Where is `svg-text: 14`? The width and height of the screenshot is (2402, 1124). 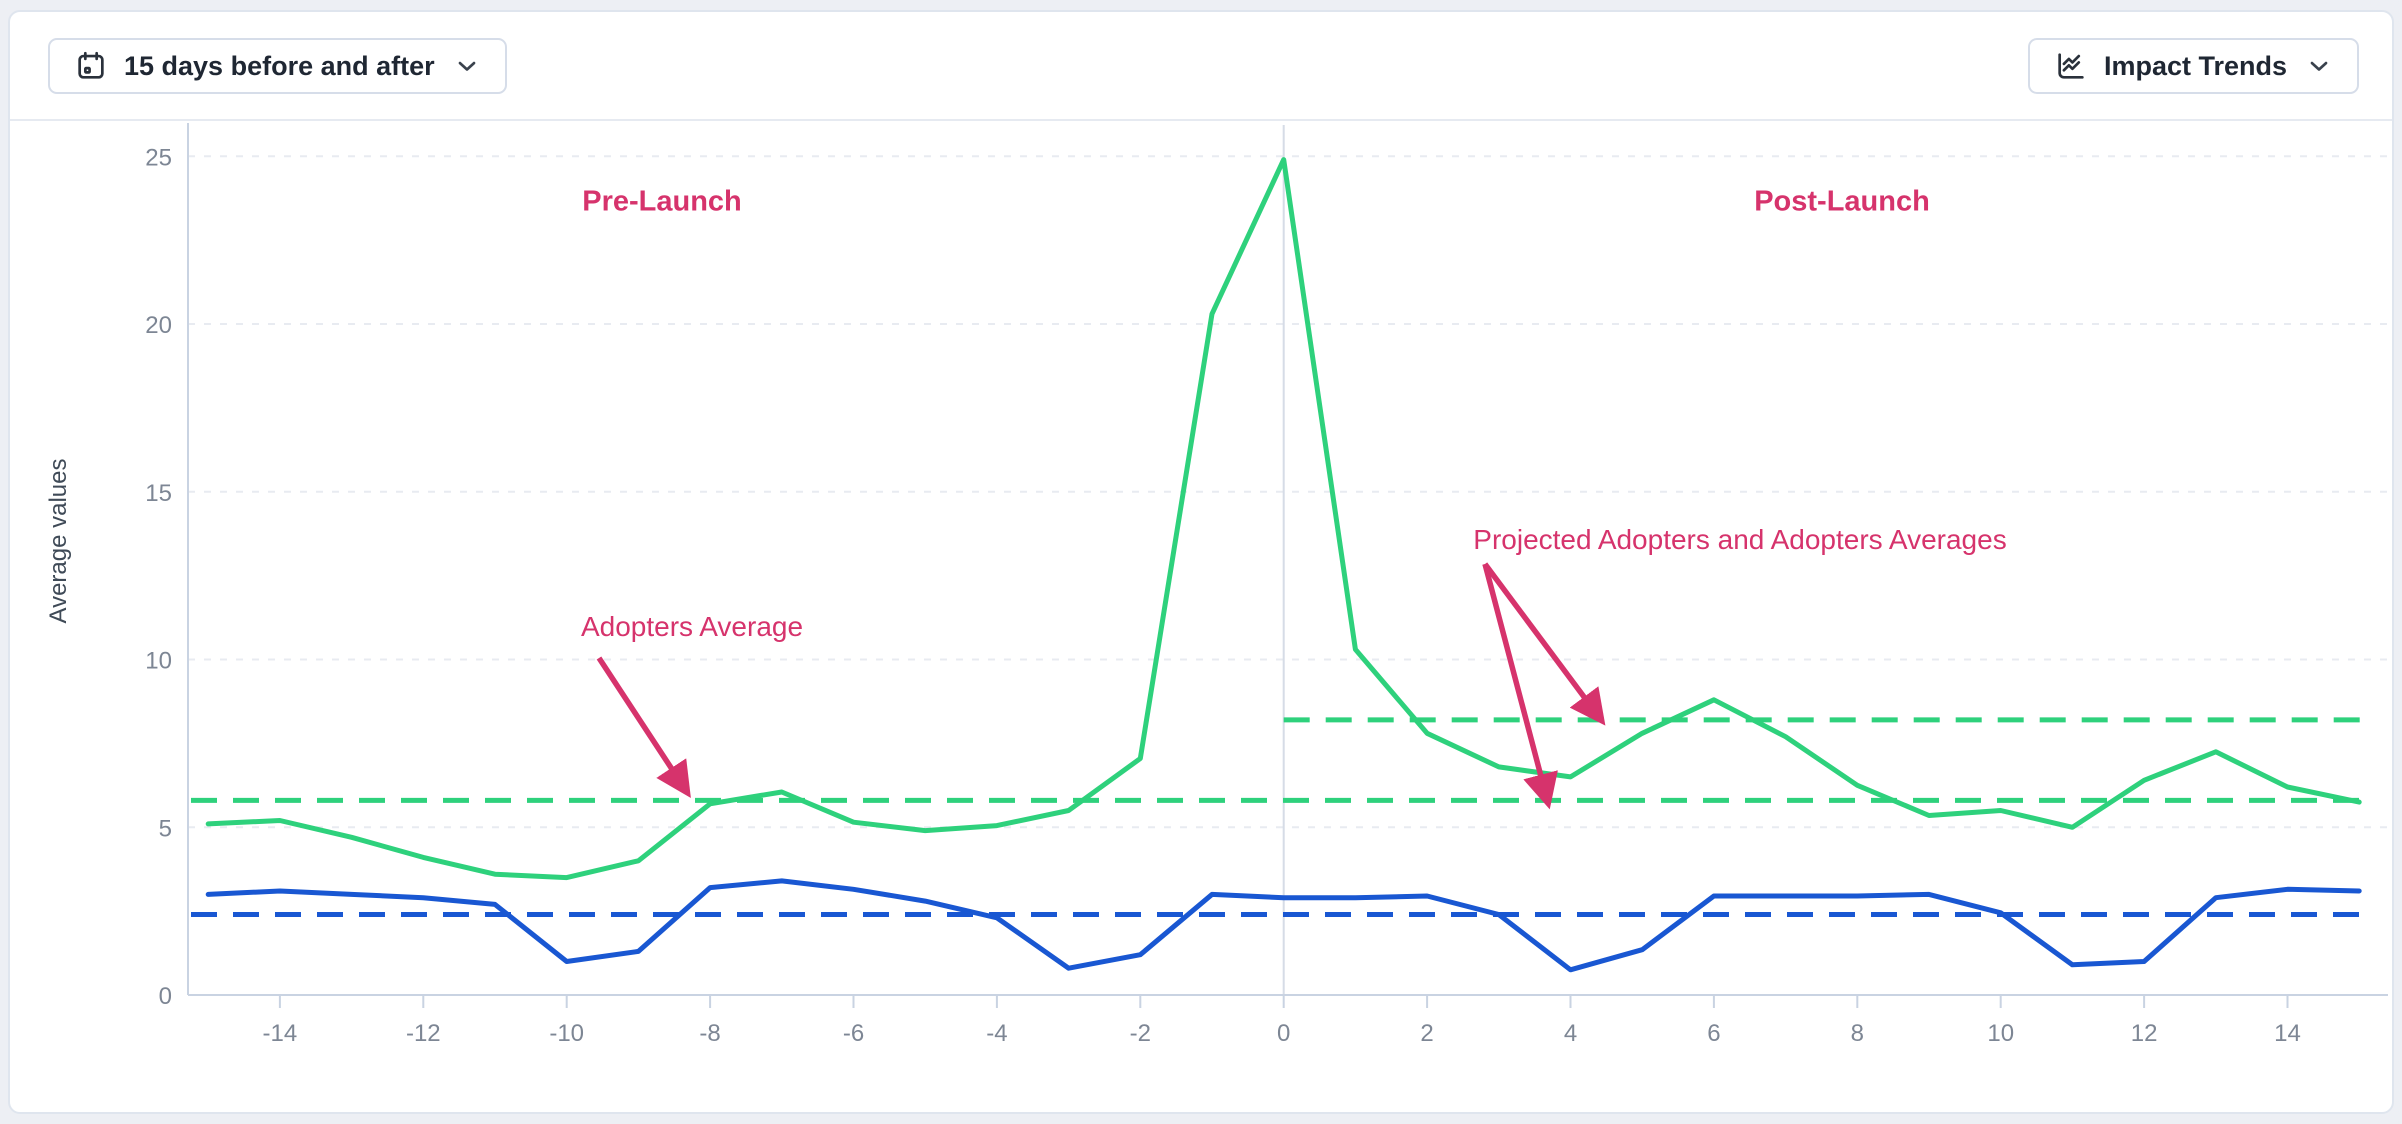 svg-text: 14 is located at coordinates (2287, 1033).